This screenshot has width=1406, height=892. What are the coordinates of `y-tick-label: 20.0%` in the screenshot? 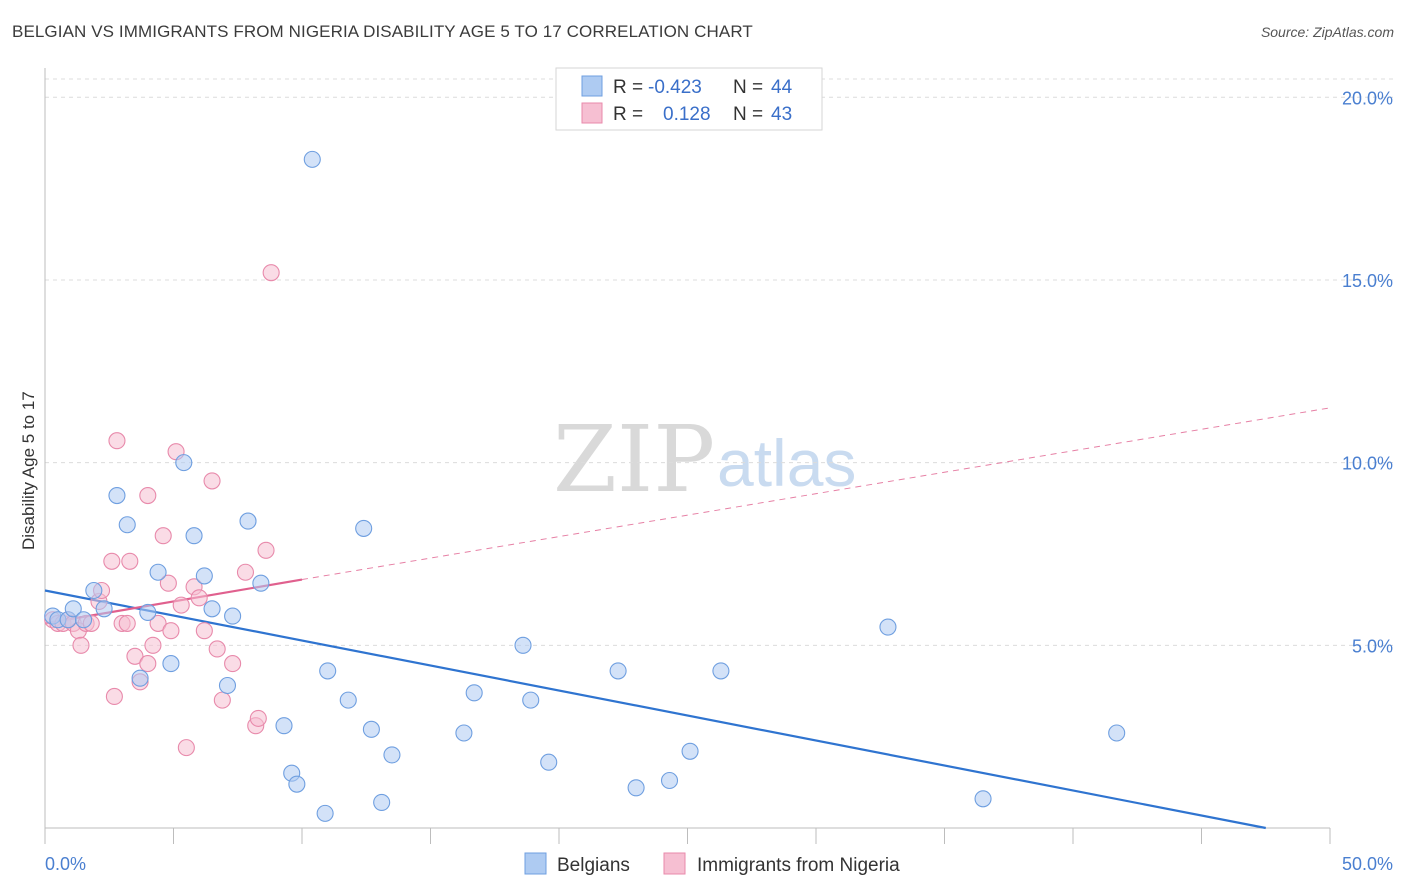 It's located at (1367, 98).